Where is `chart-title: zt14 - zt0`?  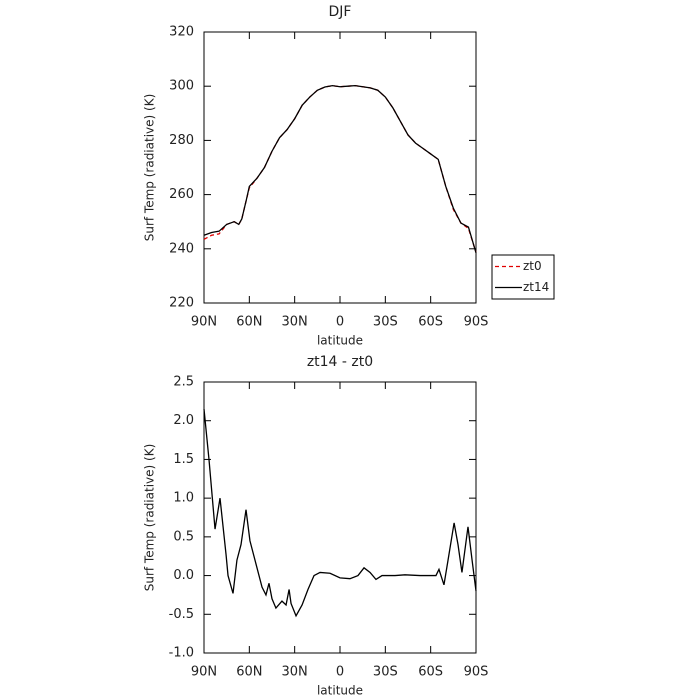
chart-title: zt14 - zt0 is located at coordinates (340, 362).